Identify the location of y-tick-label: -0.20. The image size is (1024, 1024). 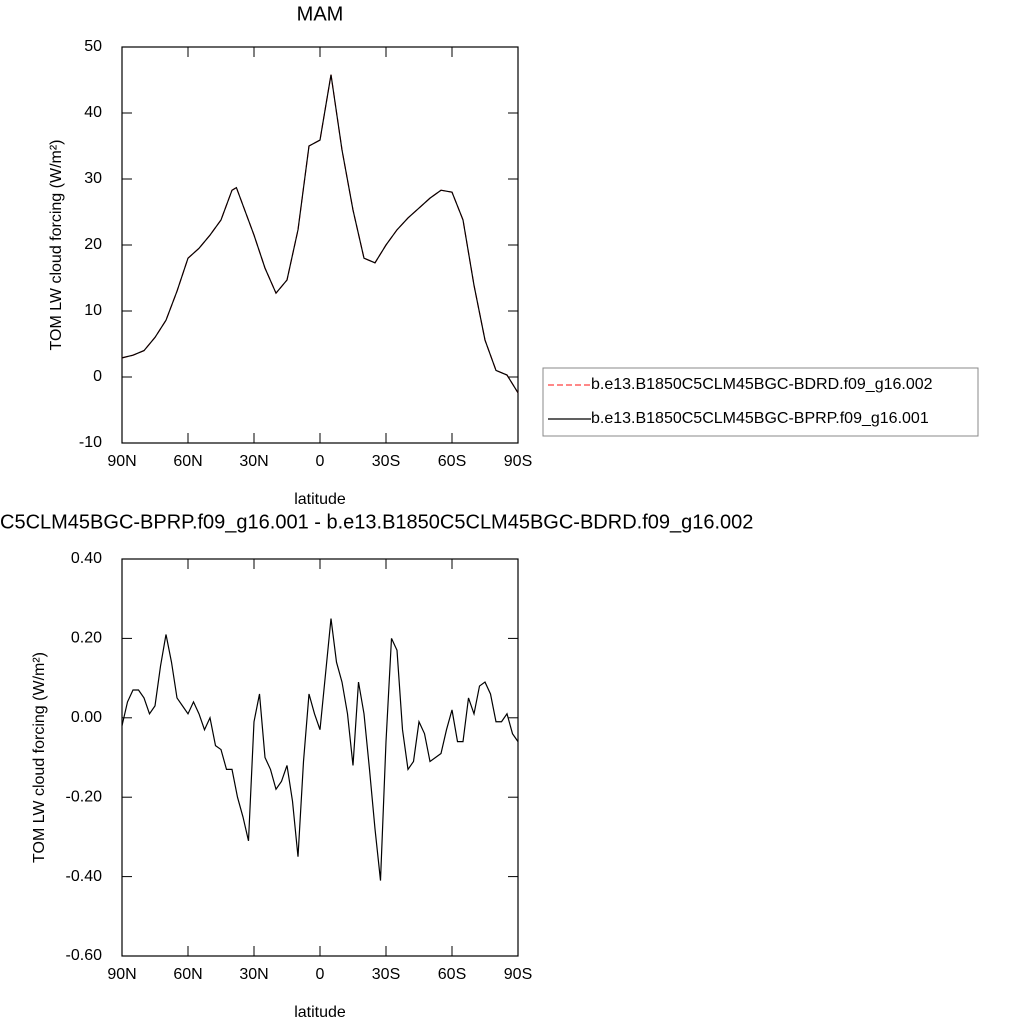
(84, 796).